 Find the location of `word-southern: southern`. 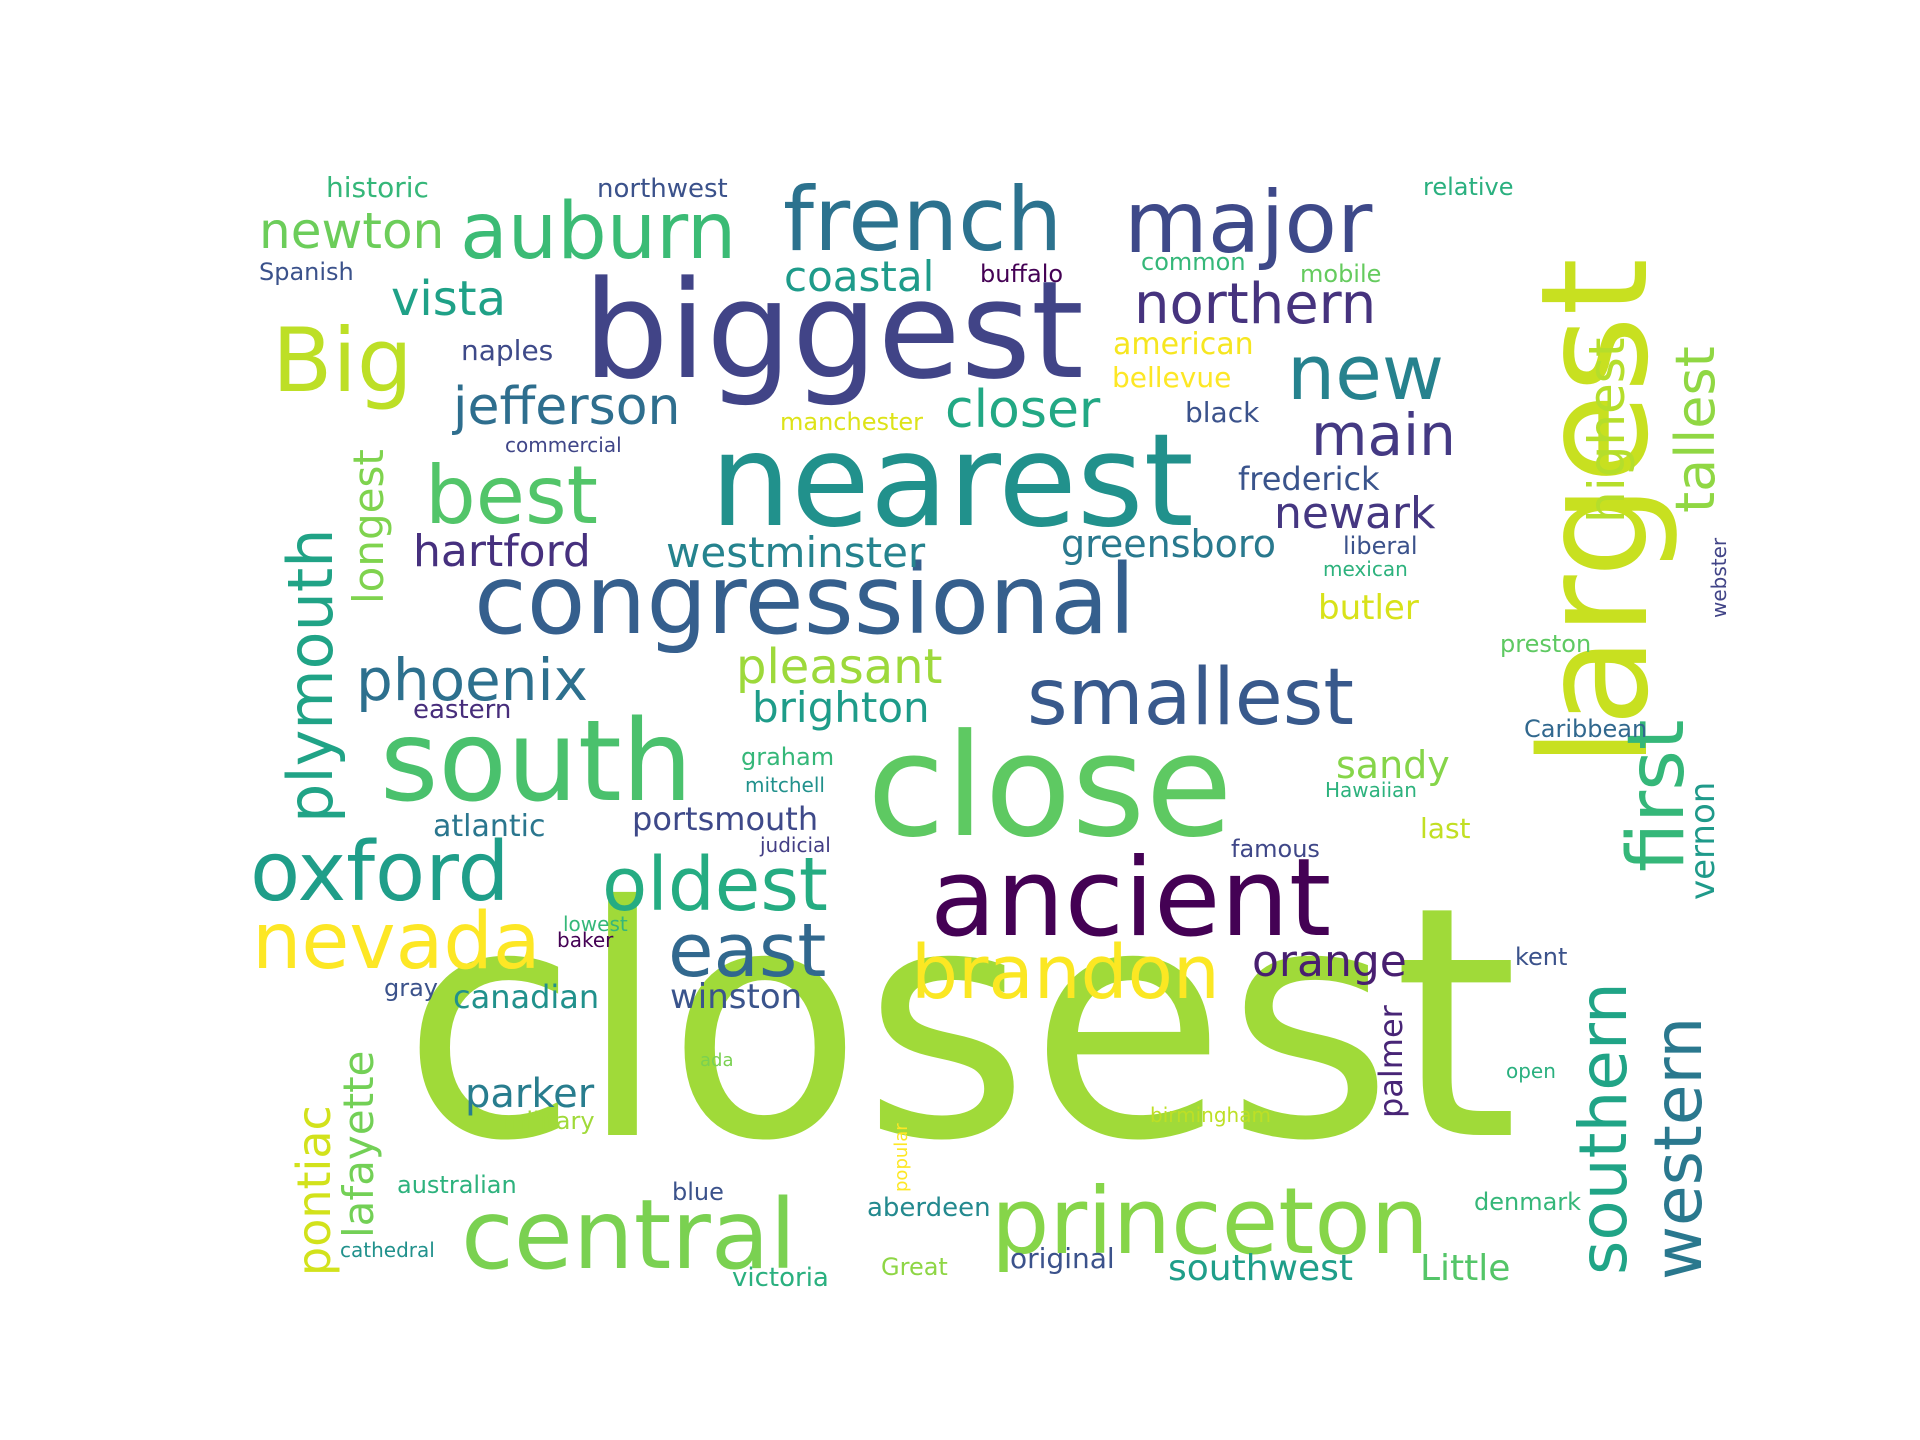

word-southern: southern is located at coordinates (1603, 1128).